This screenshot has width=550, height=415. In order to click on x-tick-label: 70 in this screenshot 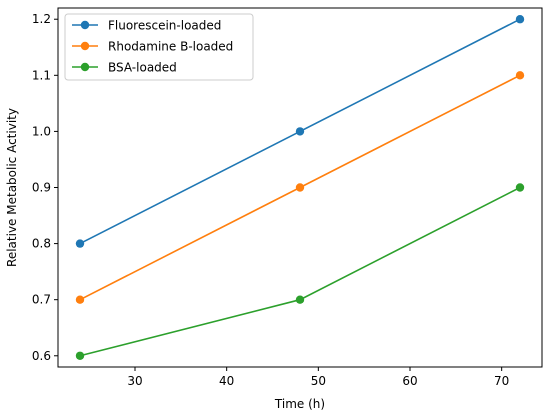, I will do `click(501, 381)`.